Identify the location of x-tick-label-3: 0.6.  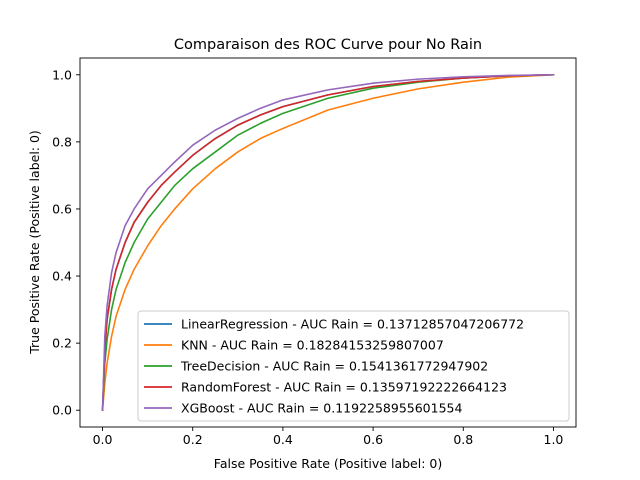
(373, 439).